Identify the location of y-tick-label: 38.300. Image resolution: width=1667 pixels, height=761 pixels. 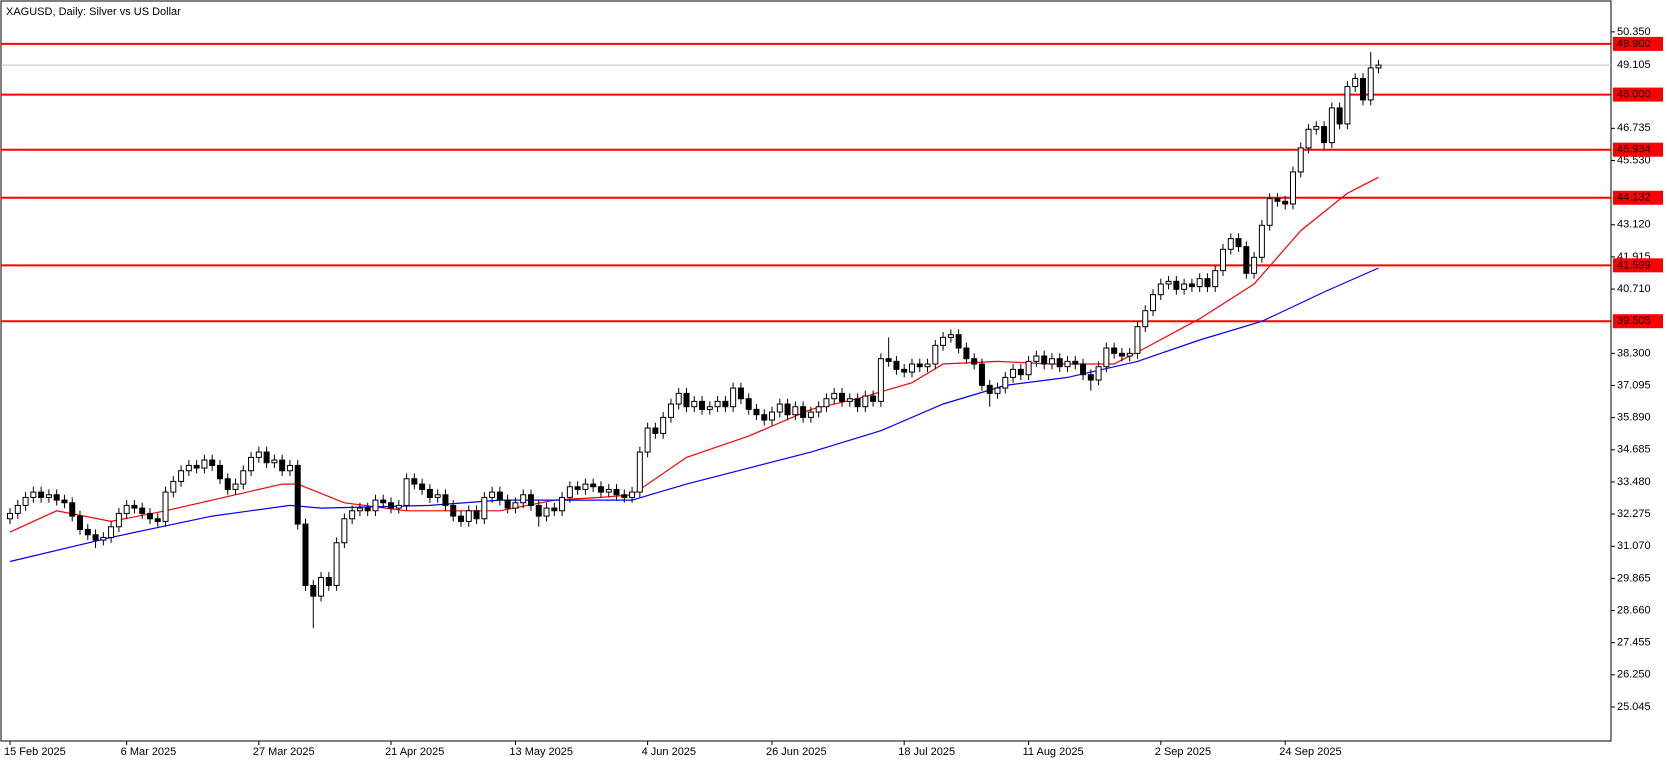
(1634, 353).